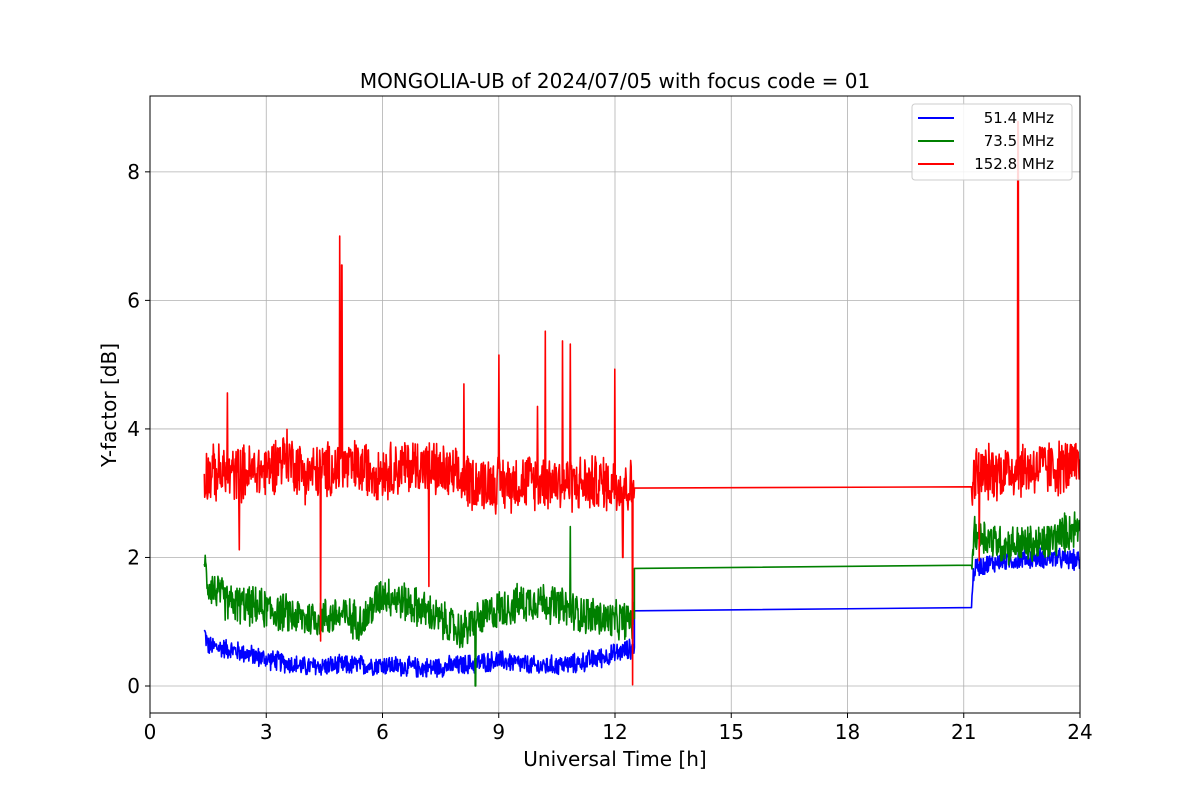  I want to click on x-tick-label: 6, so click(382, 732).